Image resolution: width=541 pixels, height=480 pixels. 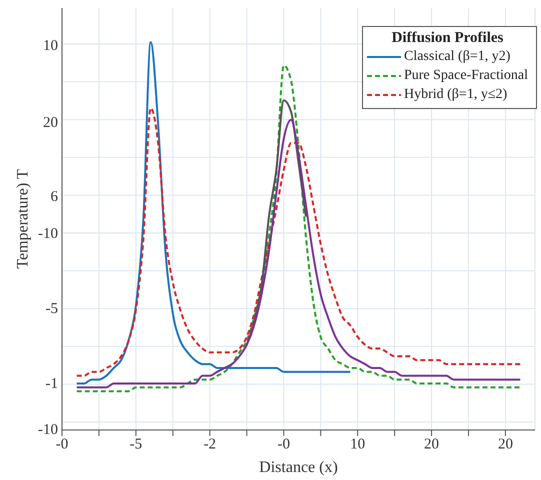 What do you see at coordinates (358, 444) in the screenshot?
I see `x-tick-label: 10` at bounding box center [358, 444].